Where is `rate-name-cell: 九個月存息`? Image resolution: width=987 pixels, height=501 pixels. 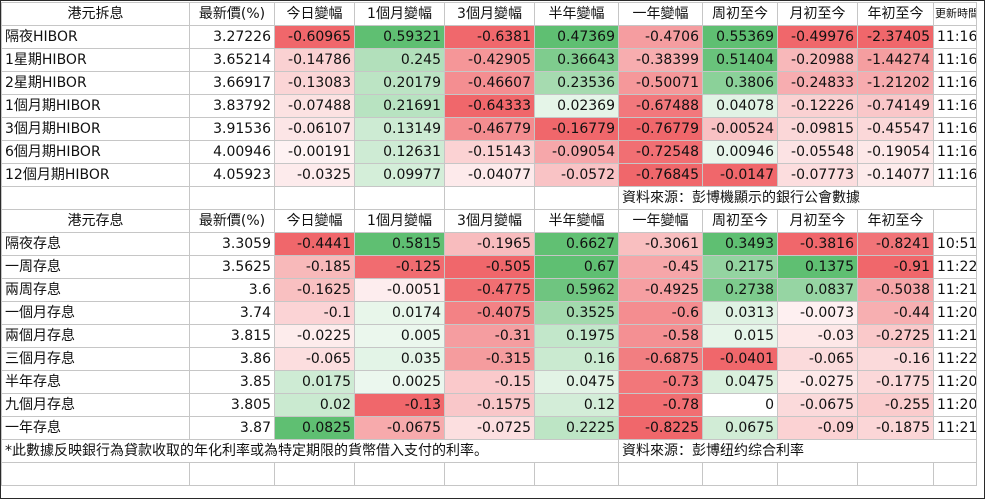
rate-name-cell: 九個月存息 is located at coordinates (95, 405).